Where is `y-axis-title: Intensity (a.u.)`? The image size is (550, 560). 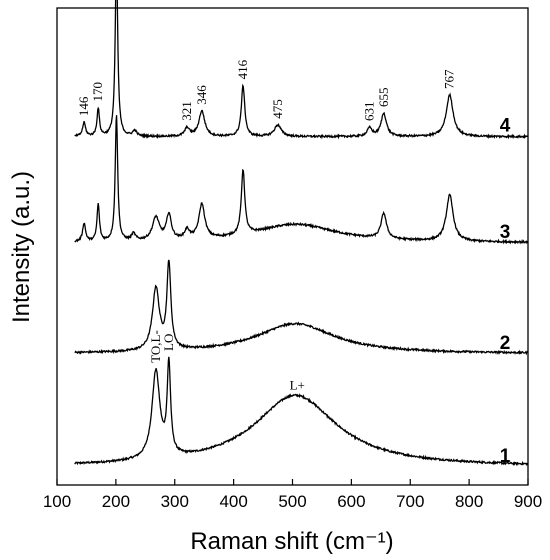
y-axis-title: Intensity (a.u.) is located at coordinates (21, 247).